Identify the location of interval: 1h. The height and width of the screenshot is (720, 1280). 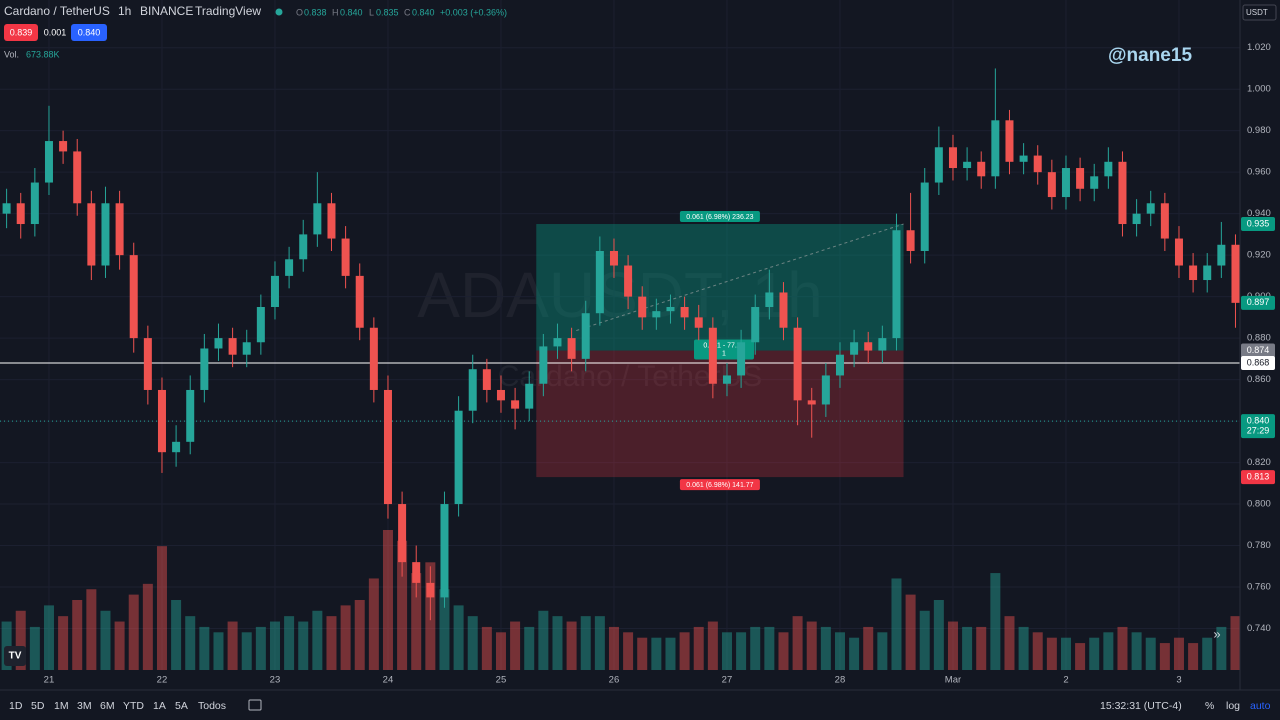
(124, 11).